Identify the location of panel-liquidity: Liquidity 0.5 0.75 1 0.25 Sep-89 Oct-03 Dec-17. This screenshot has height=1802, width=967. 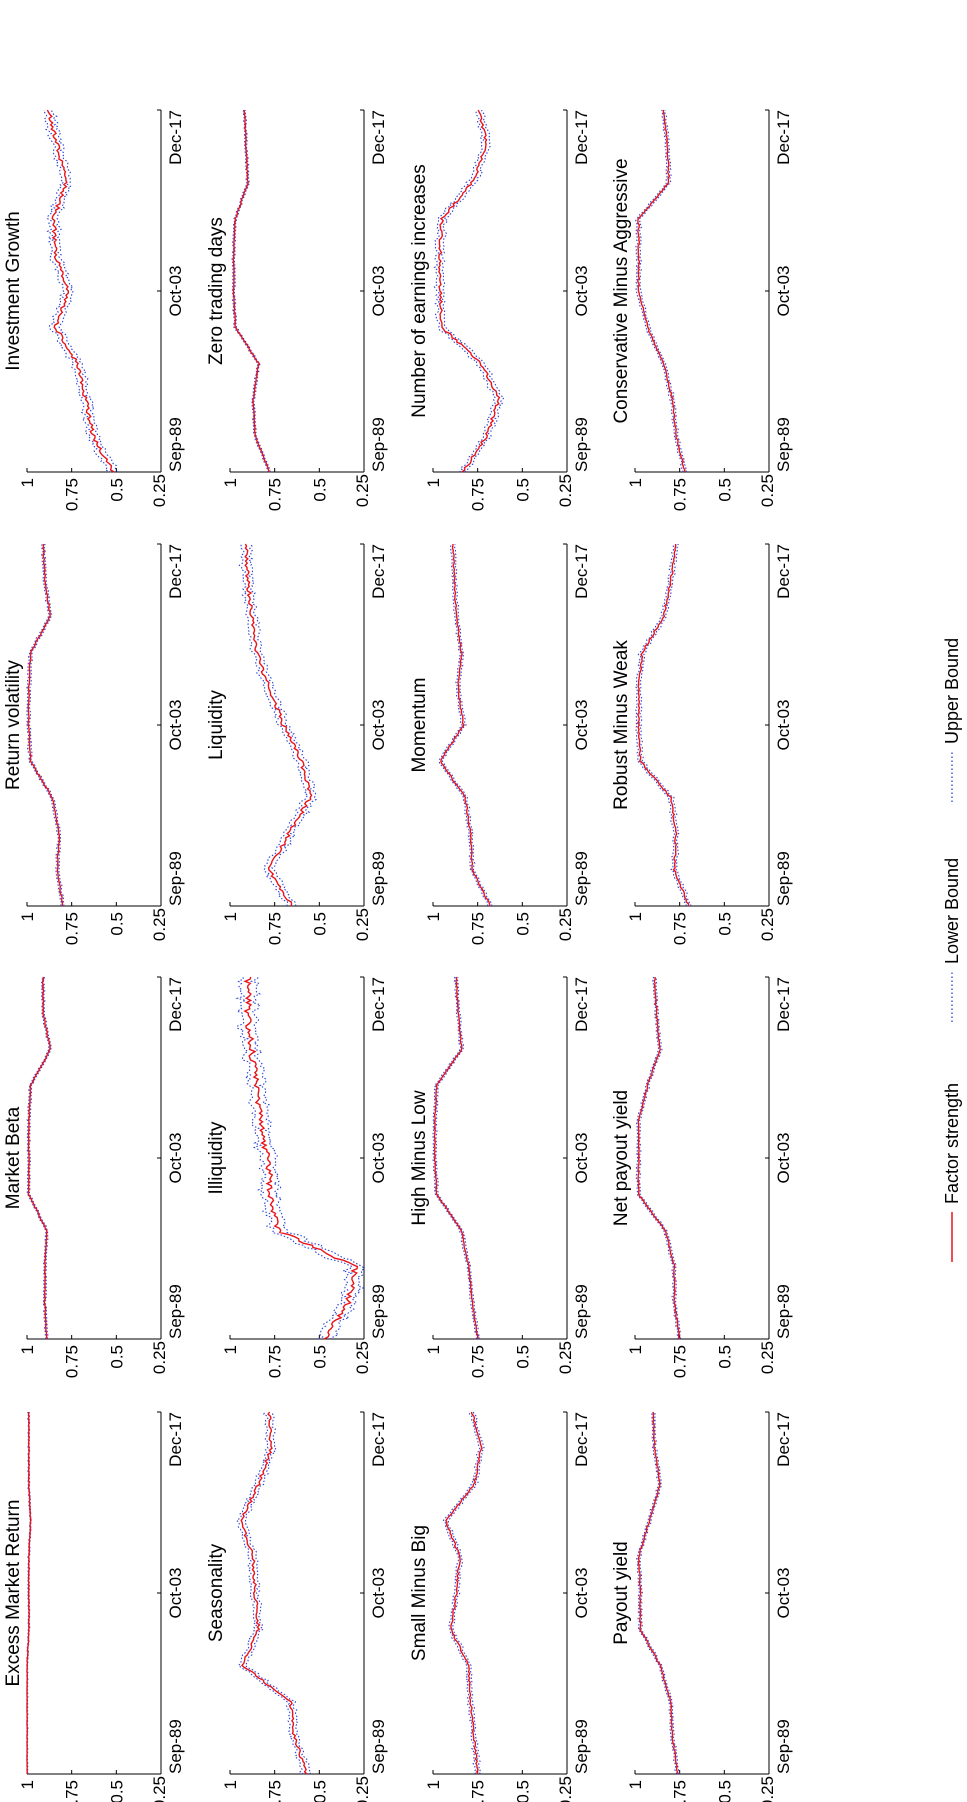
(297, 744).